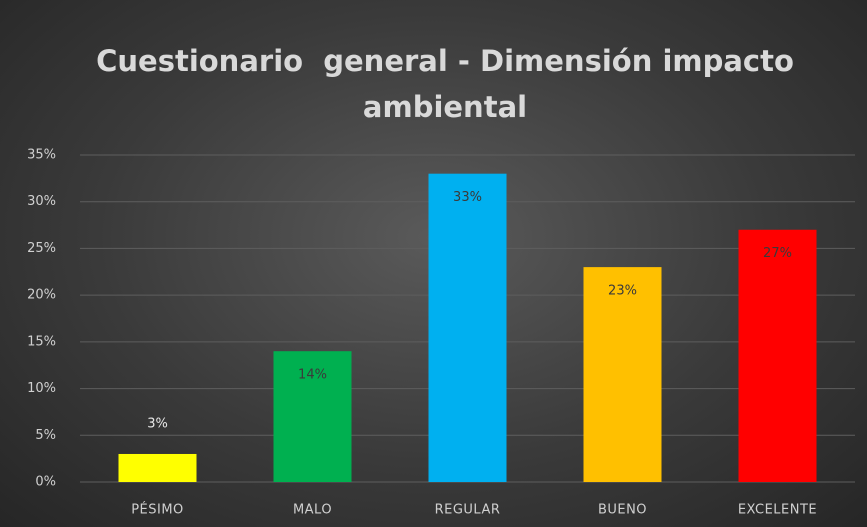 This screenshot has width=867, height=527. I want to click on y-tick-label: 25%, so click(41, 248).